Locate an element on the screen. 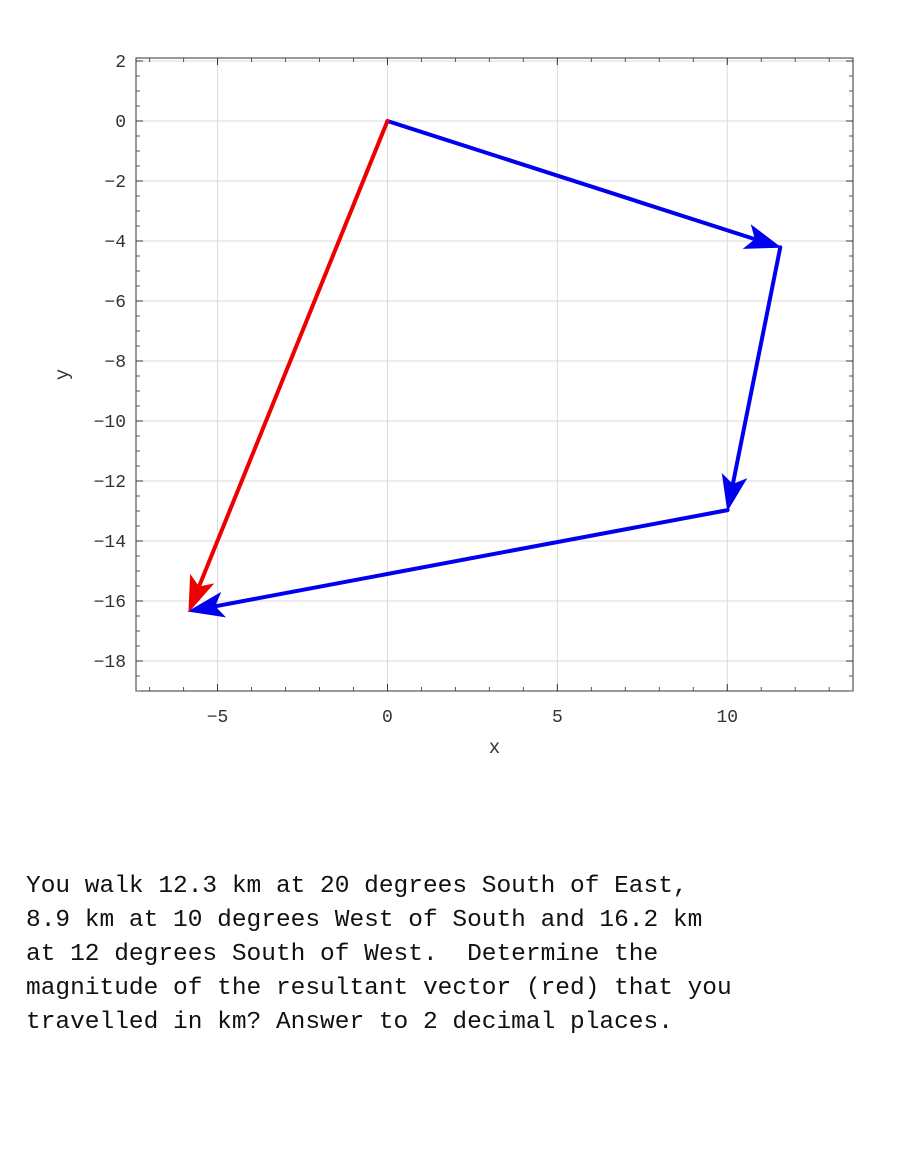 This screenshot has width=900, height=1149. y-tick-label: −14 is located at coordinates (110, 543).